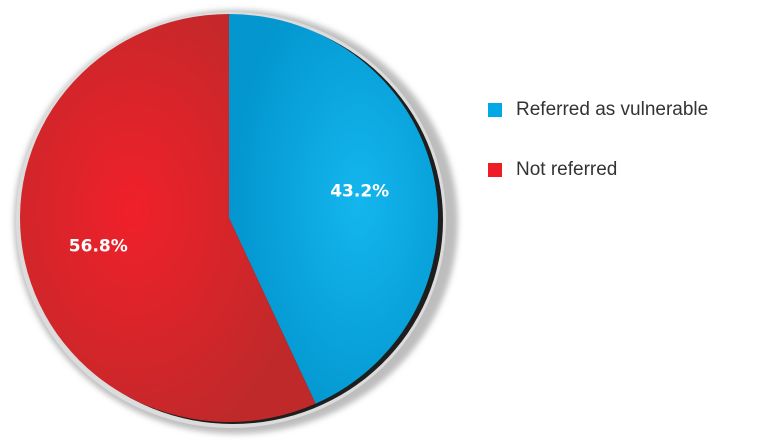  I want to click on legend-item-referred: Referred as vulnerable, so click(598, 110).